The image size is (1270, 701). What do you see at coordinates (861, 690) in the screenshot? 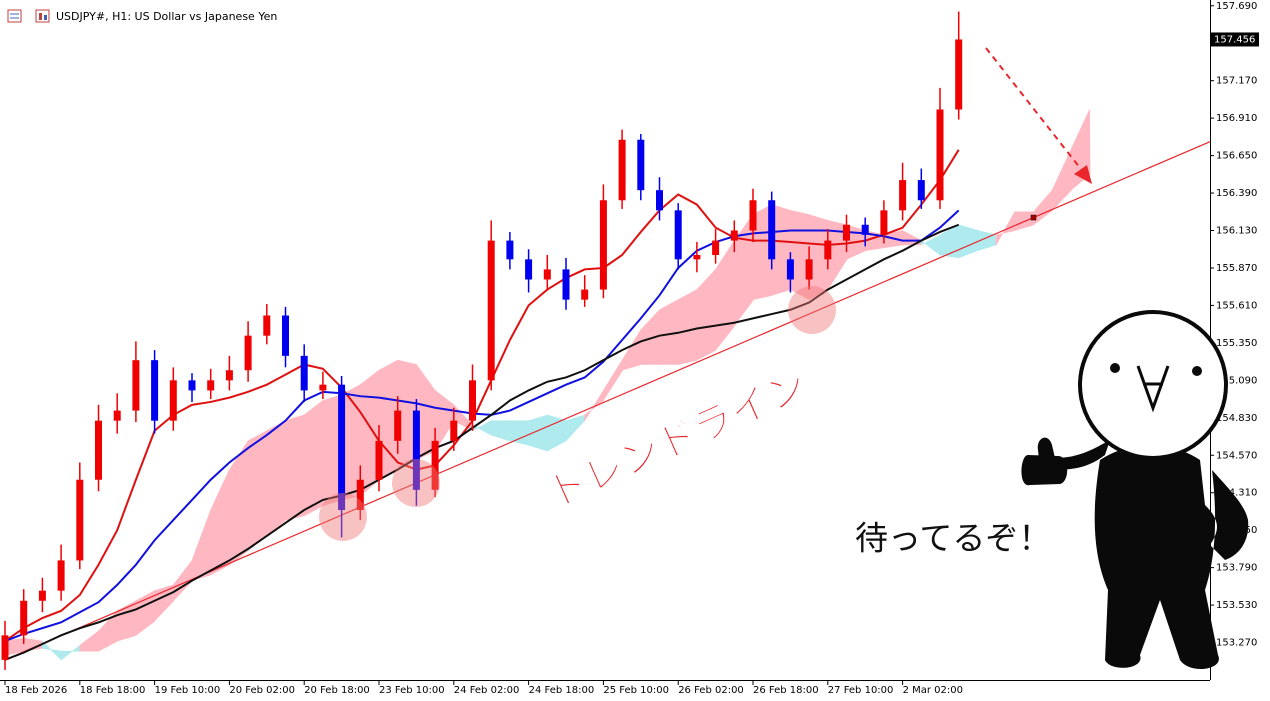
I see `x-tick-label: 27 Feb 10:00` at bounding box center [861, 690].